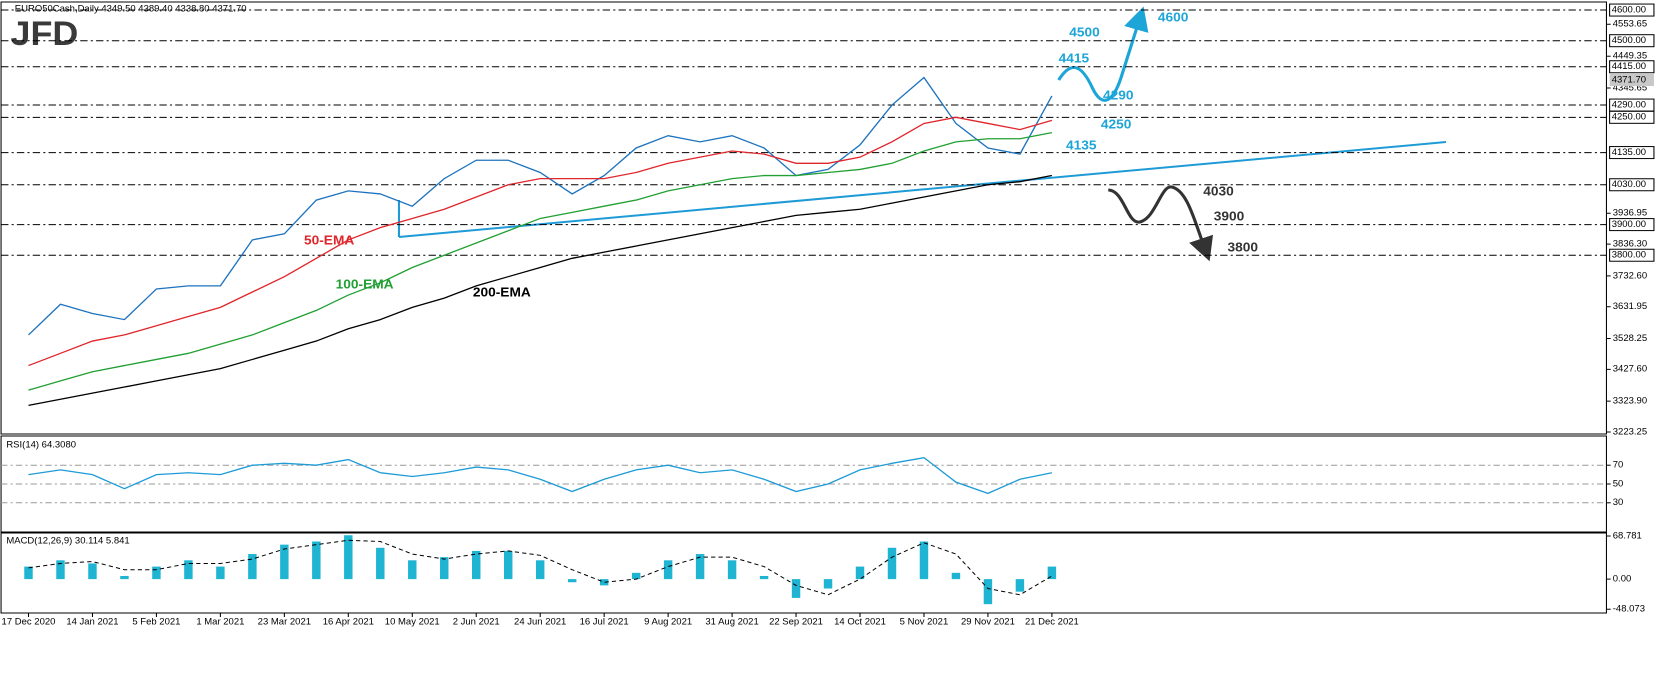 Image resolution: width=1655 pixels, height=673 pixels. What do you see at coordinates (1160, 223) in the screenshot?
I see `bearish-arrow` at bounding box center [1160, 223].